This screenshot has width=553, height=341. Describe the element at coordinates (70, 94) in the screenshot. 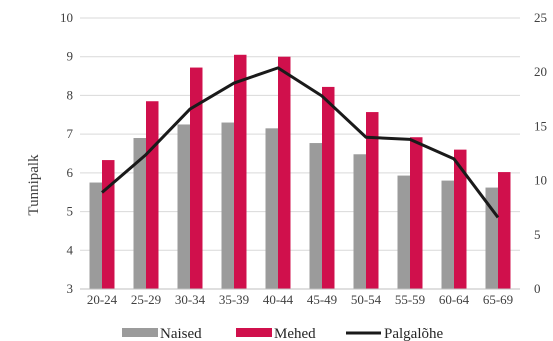

I see `y-tick-label: 8` at that location.